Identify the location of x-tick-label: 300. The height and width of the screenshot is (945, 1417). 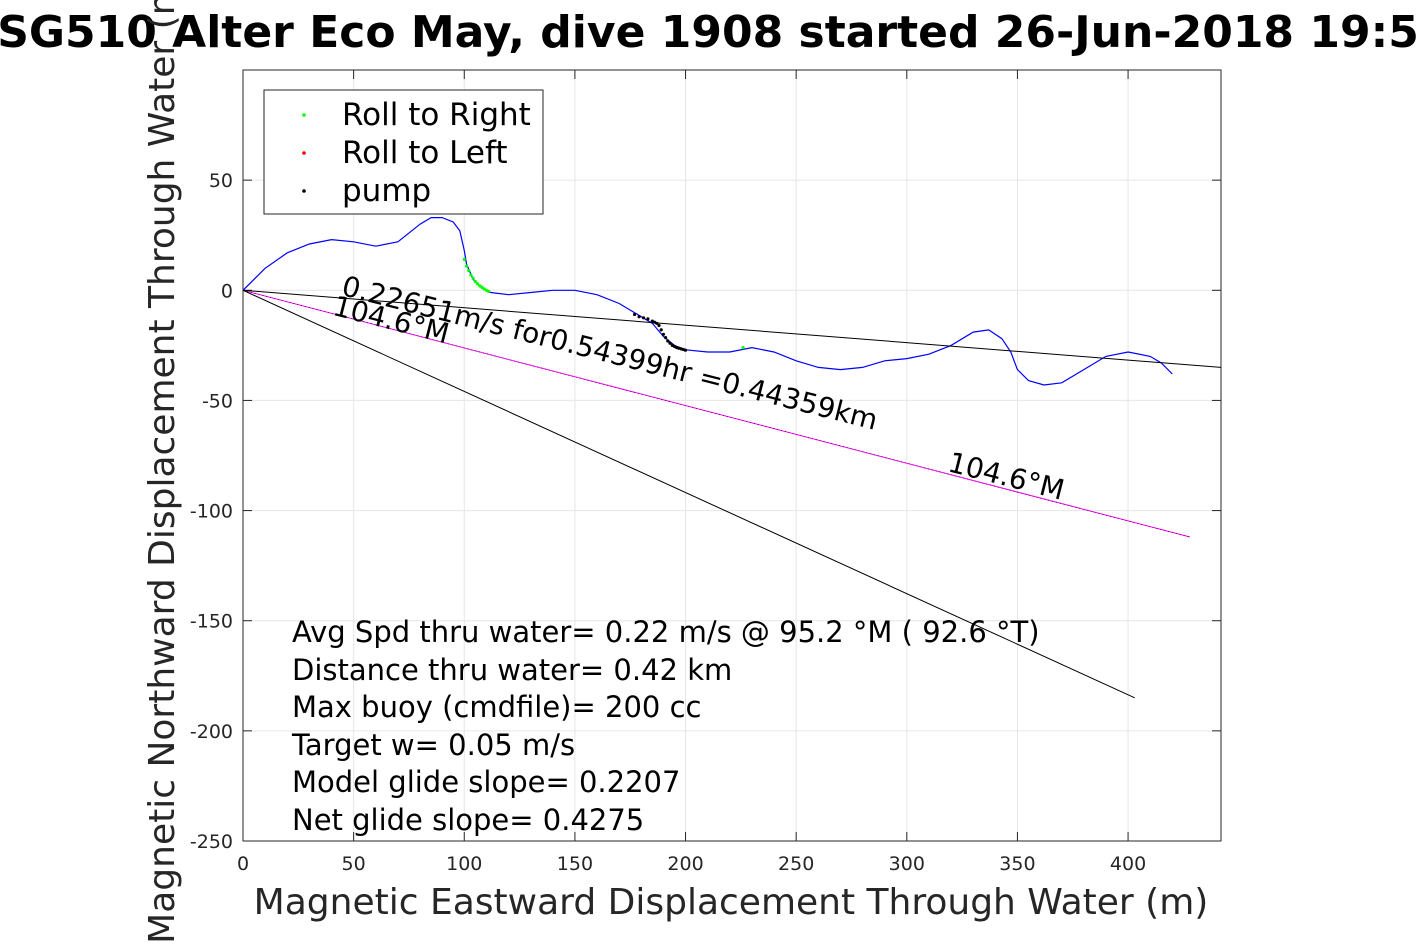
(907, 864).